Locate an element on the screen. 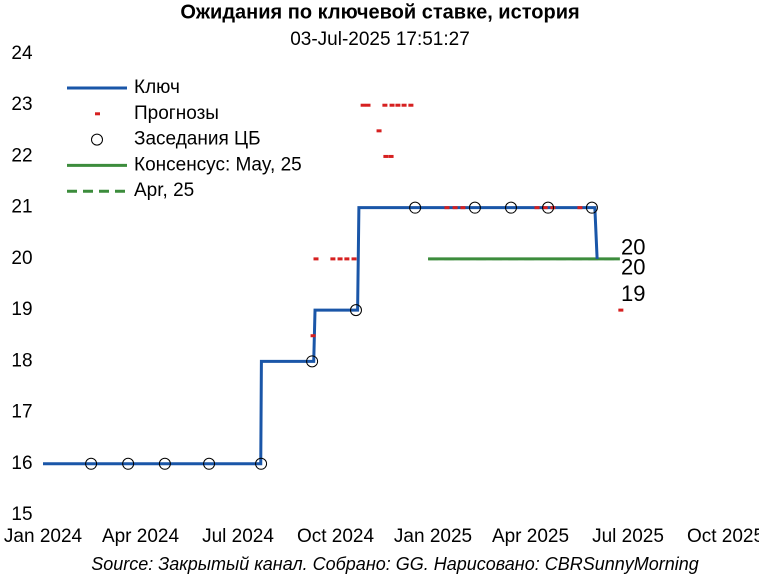  y-tick-label: 19 is located at coordinates (21, 309).